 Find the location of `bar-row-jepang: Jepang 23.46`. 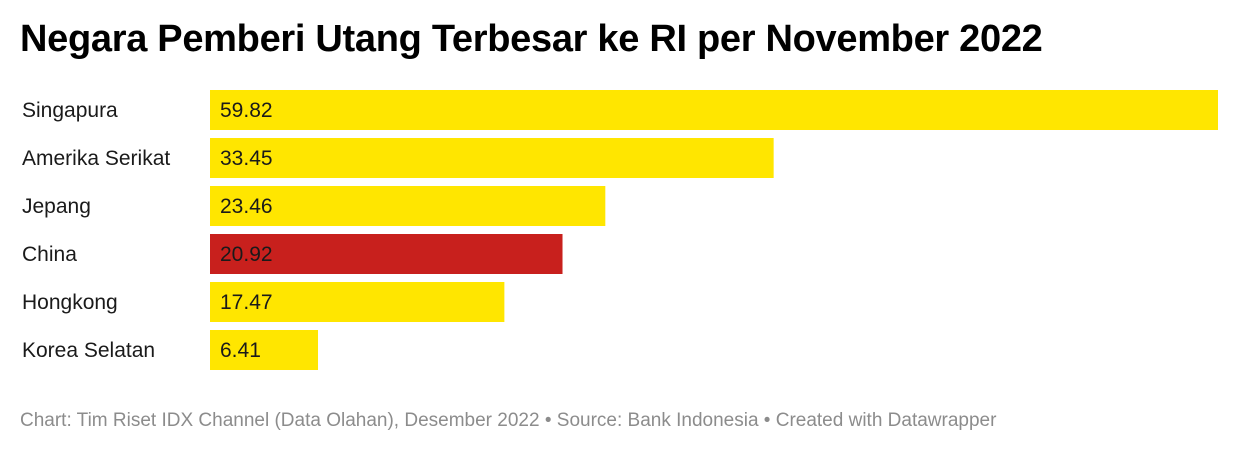

bar-row-jepang: Jepang 23.46 is located at coordinates (314, 206).